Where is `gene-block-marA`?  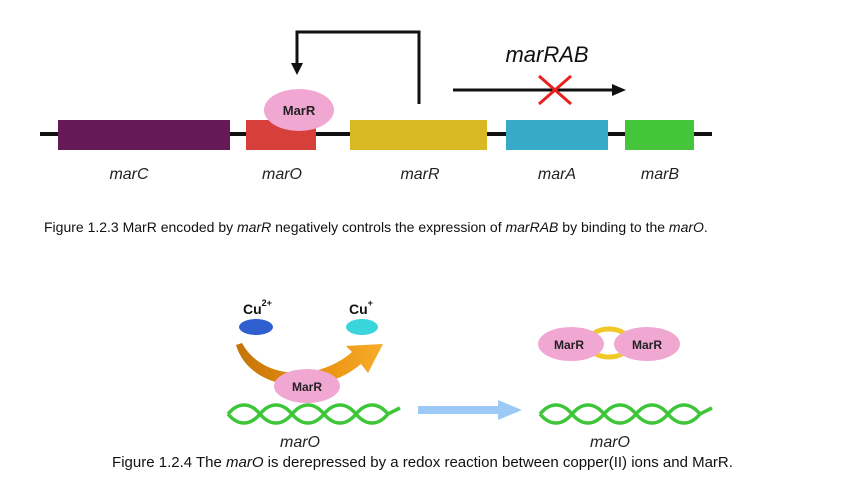 gene-block-marA is located at coordinates (557, 135).